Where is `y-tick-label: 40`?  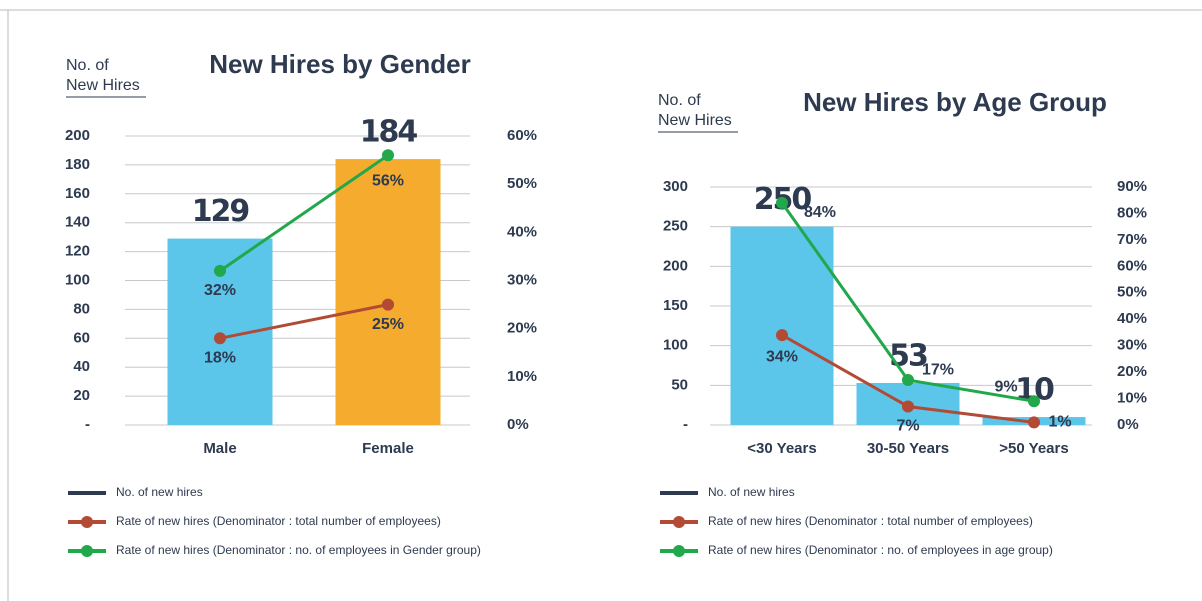 y-tick-label: 40 is located at coordinates (81, 366).